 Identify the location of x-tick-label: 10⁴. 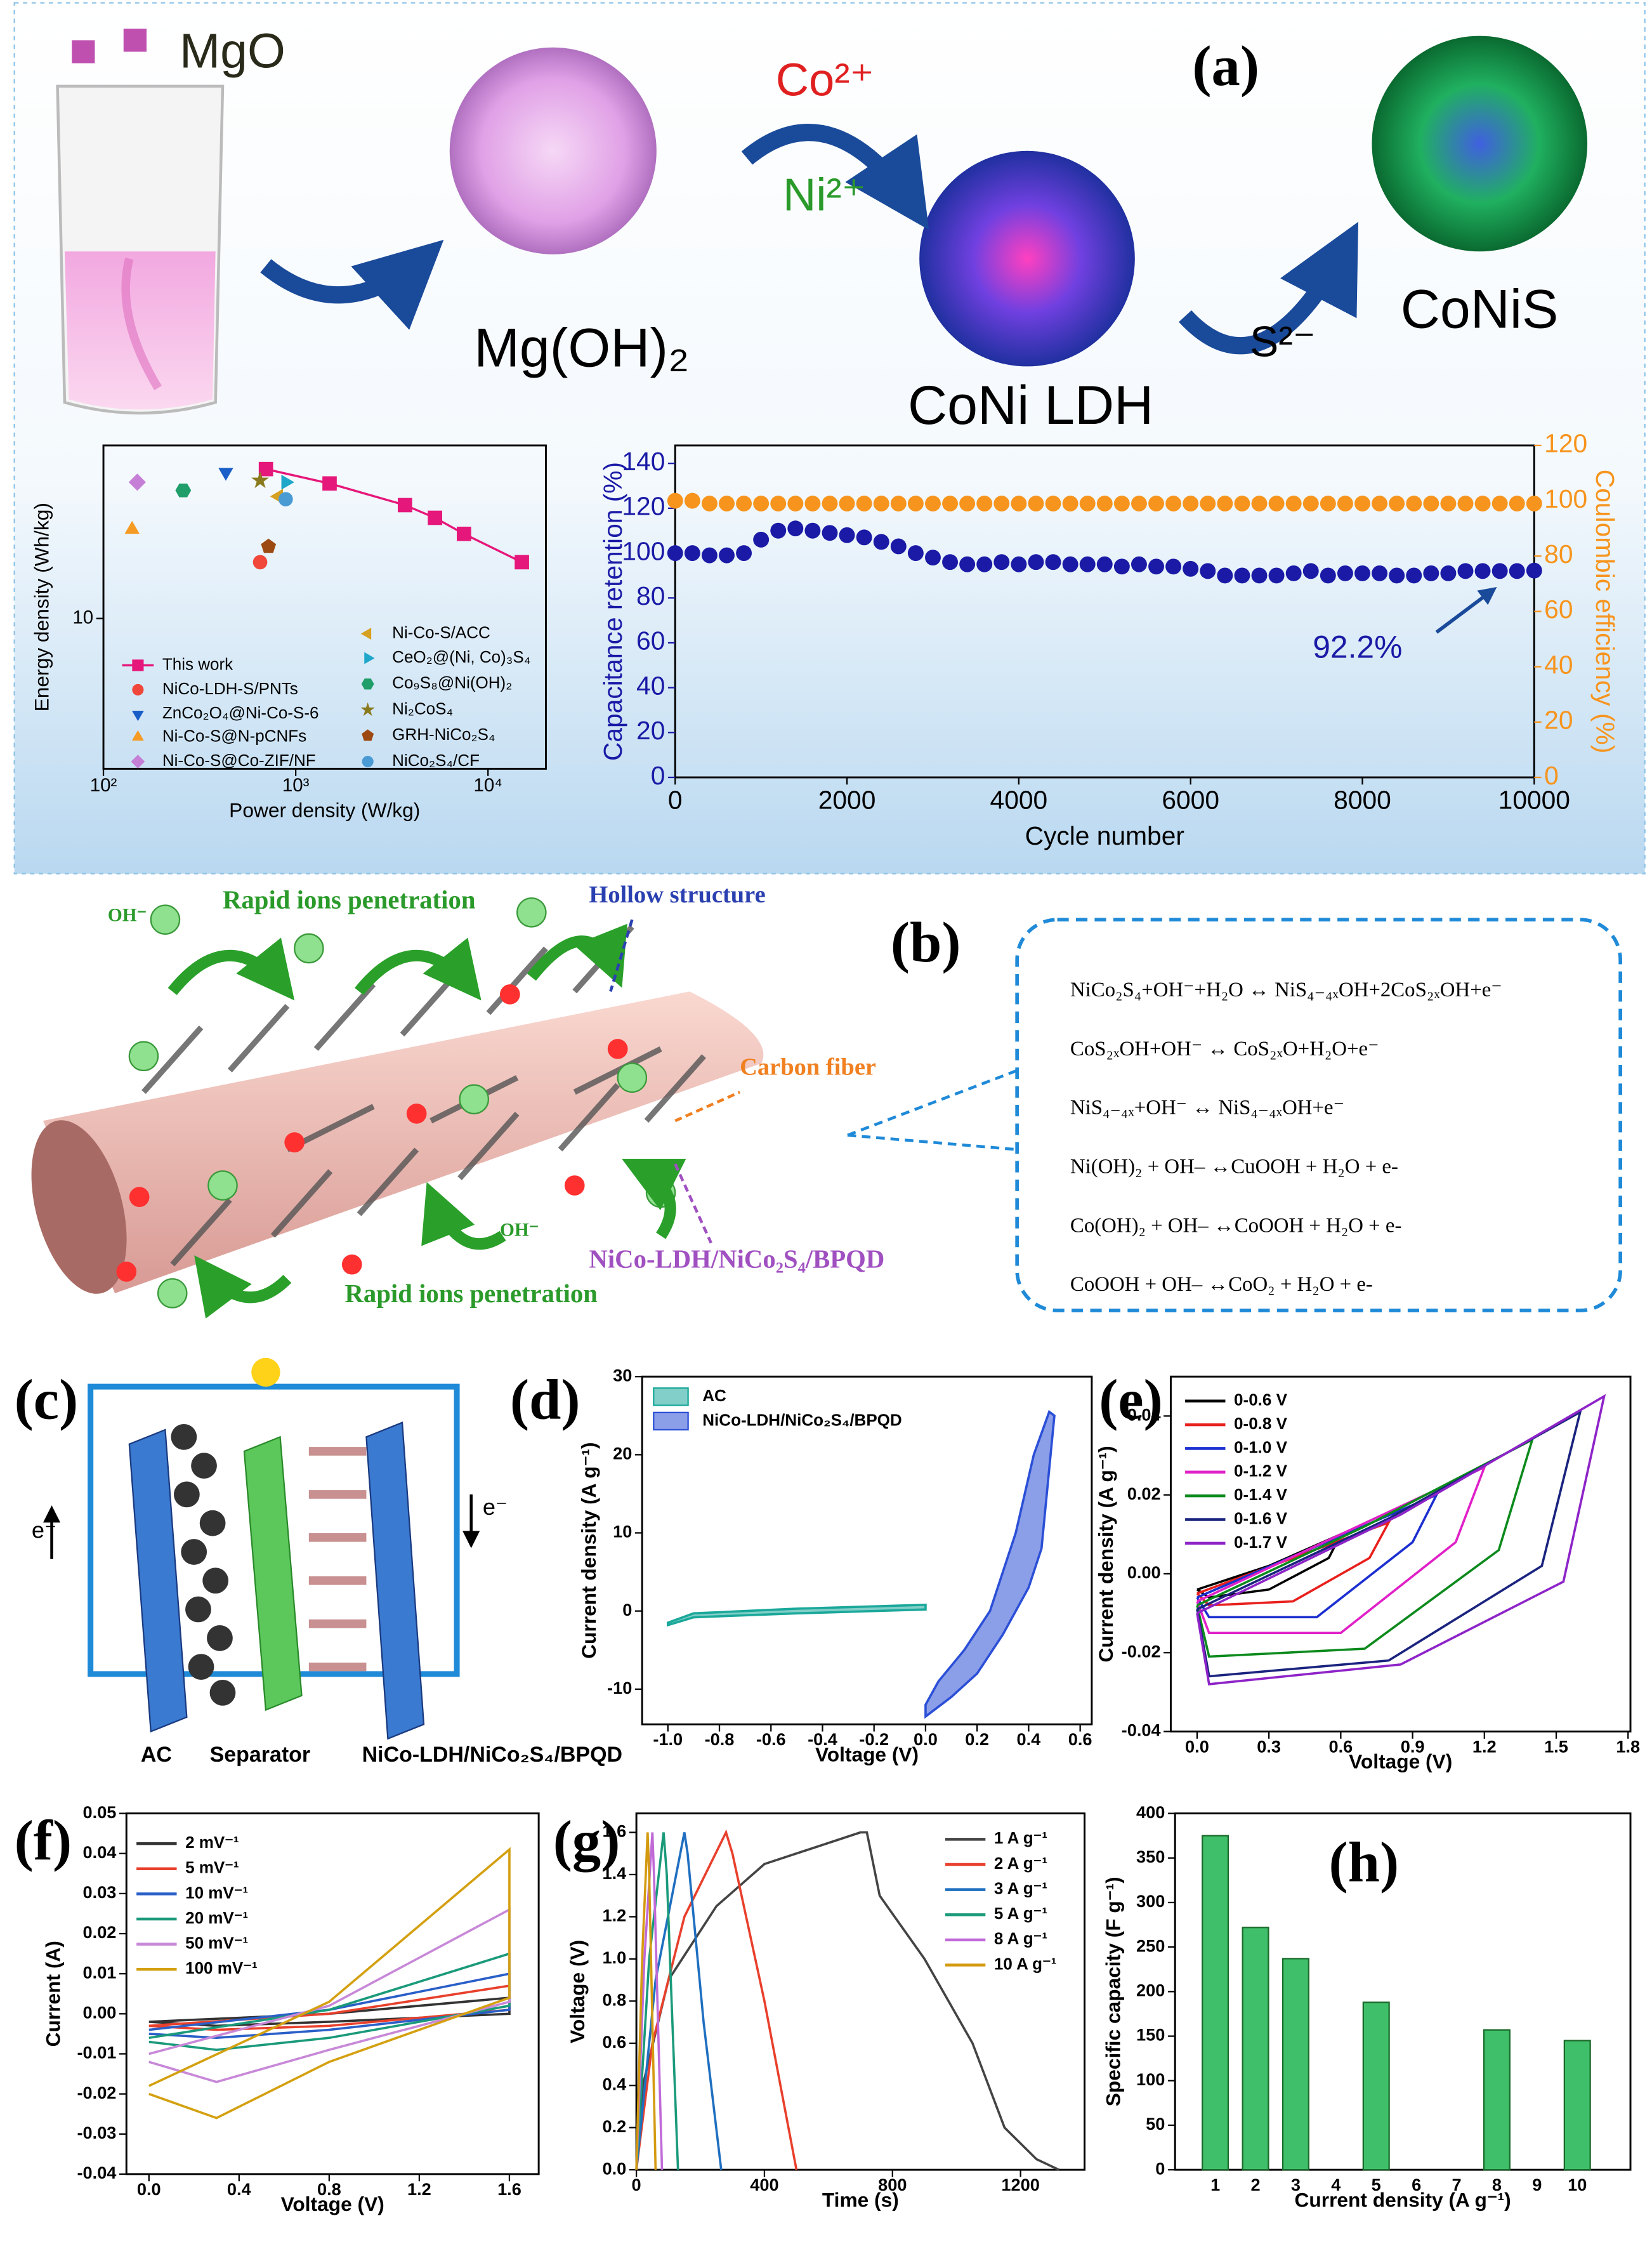
(488, 785).